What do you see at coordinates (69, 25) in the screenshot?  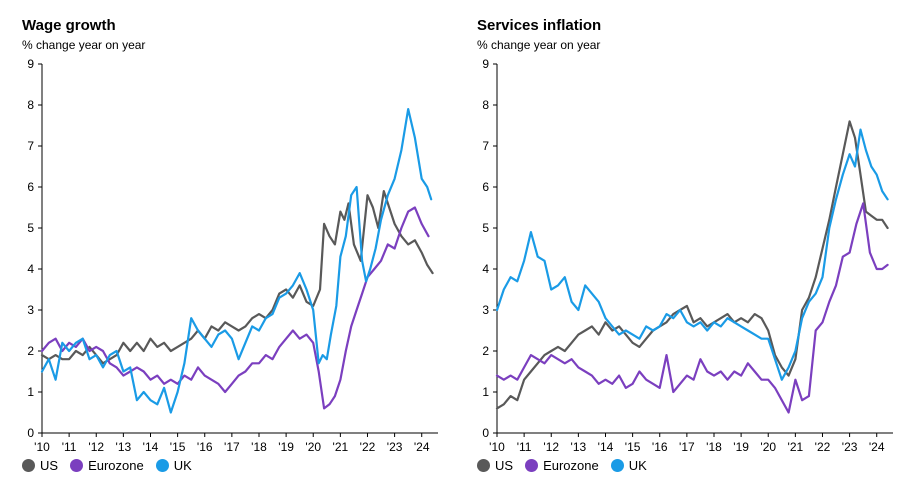 I see `chart-title: Wage growth` at bounding box center [69, 25].